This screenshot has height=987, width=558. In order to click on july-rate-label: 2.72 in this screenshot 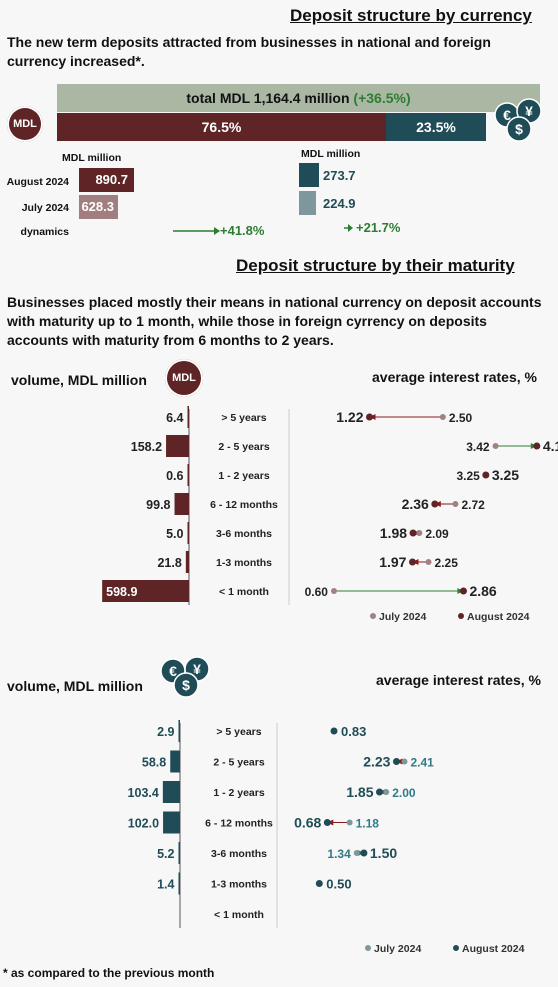, I will do `click(473, 505)`.